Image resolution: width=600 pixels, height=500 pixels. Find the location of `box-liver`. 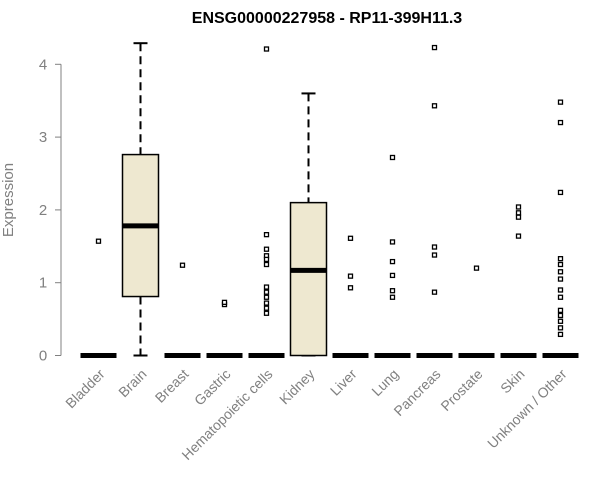

box-liver is located at coordinates (350, 296).